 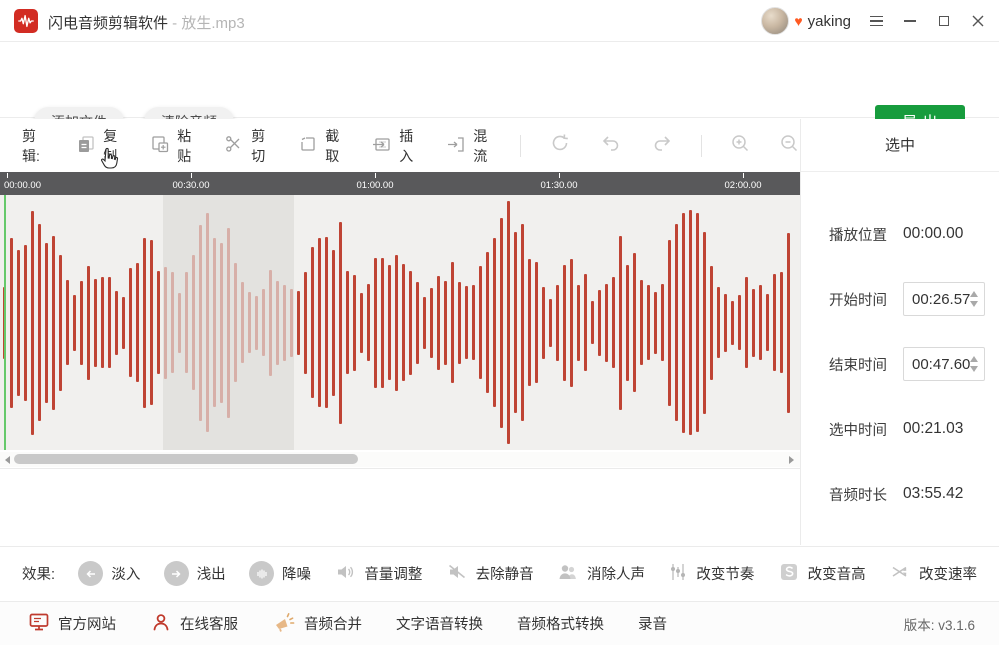 I want to click on undo-icon, so click(x=611, y=145).